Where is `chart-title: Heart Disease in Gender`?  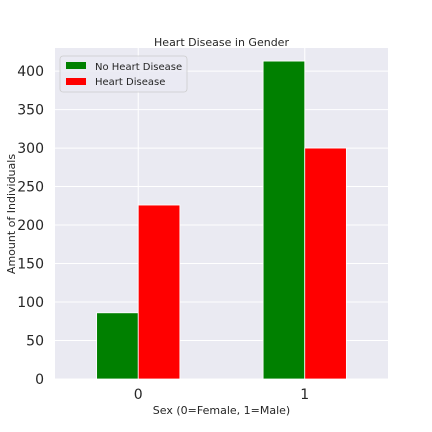 chart-title: Heart Disease in Gender is located at coordinates (221, 42).